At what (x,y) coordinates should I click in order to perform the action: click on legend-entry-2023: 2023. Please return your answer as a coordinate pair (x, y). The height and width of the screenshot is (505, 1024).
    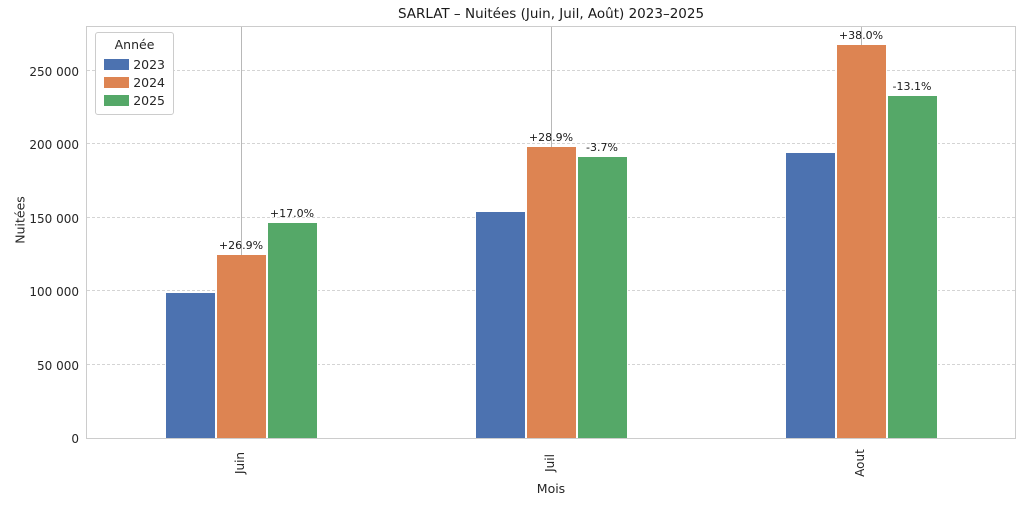
    Looking at the image, I should click on (134, 64).